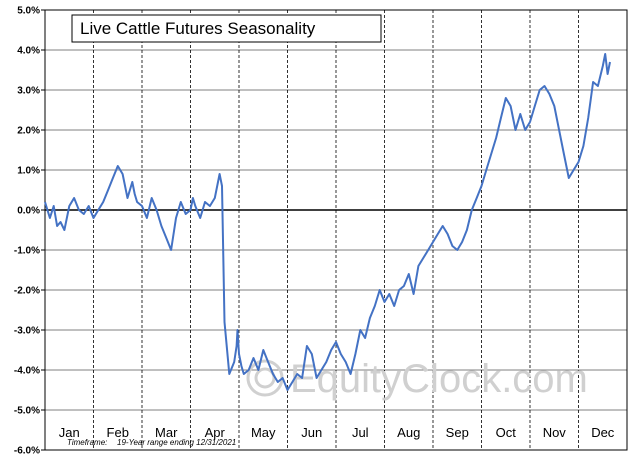  Describe the element at coordinates (176, 442) in the screenshot. I see `timeframe-text: 19-Year range ending 12/31/2021` at that location.